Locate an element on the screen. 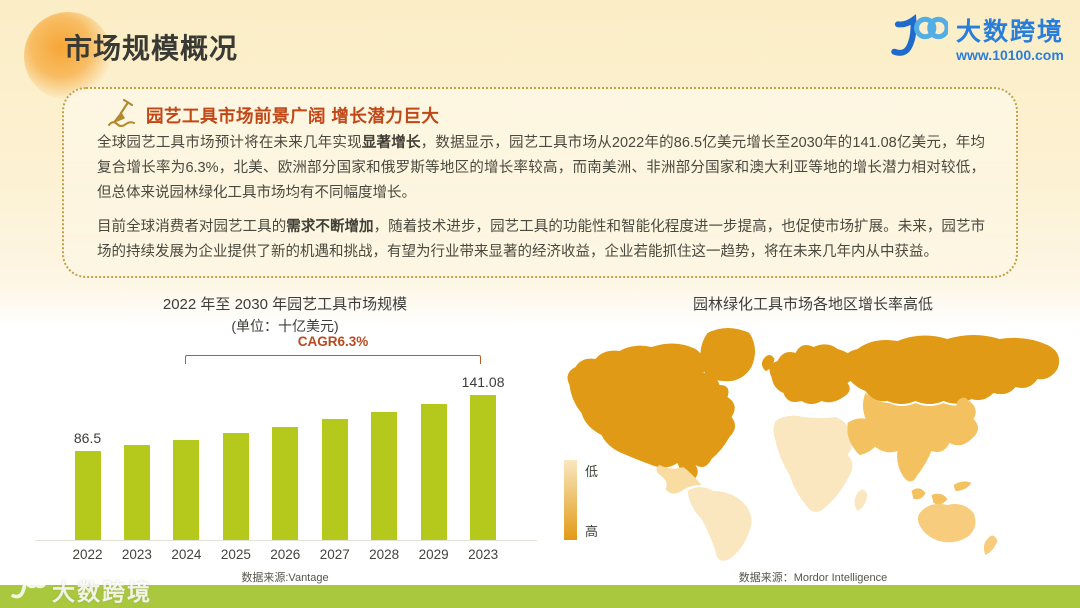 The width and height of the screenshot is (1080, 608). x-axis-line is located at coordinates (286, 540).